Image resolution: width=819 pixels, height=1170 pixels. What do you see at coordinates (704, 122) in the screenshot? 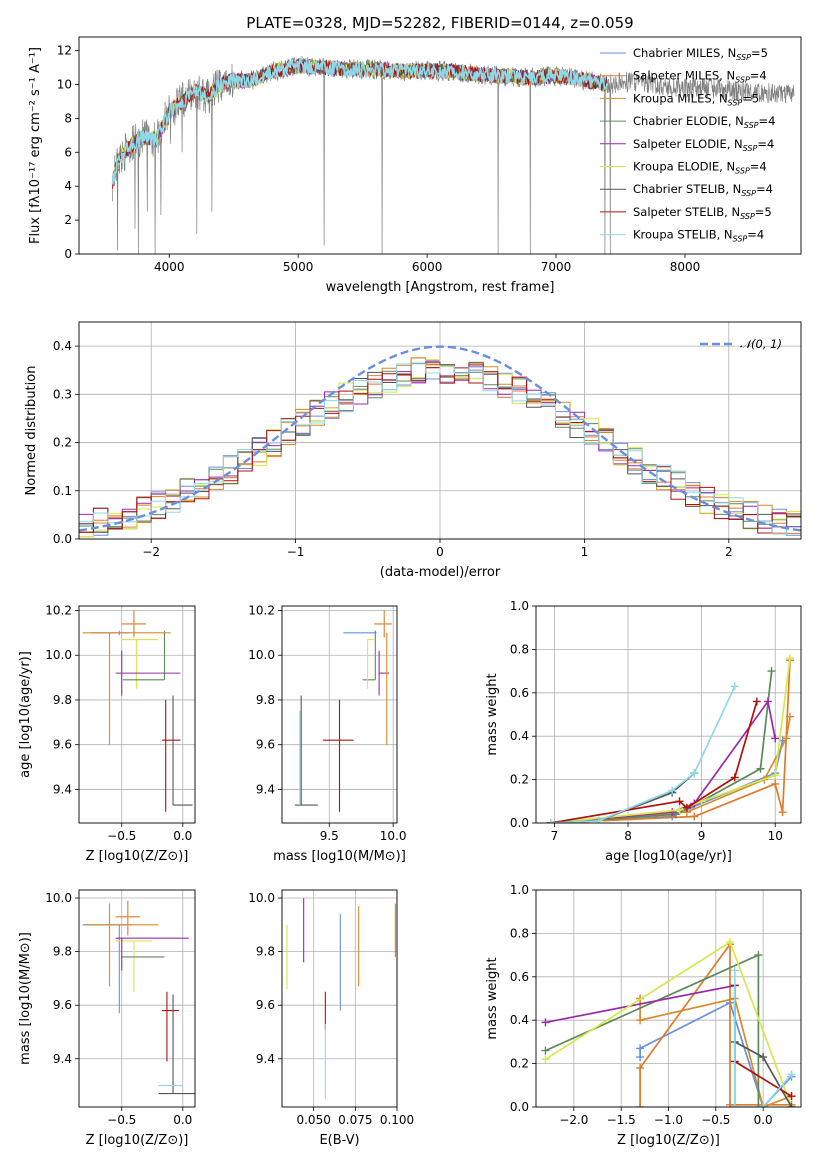
I see `legend-label: Chabrier ELODIE, NSSP=4` at bounding box center [704, 122].